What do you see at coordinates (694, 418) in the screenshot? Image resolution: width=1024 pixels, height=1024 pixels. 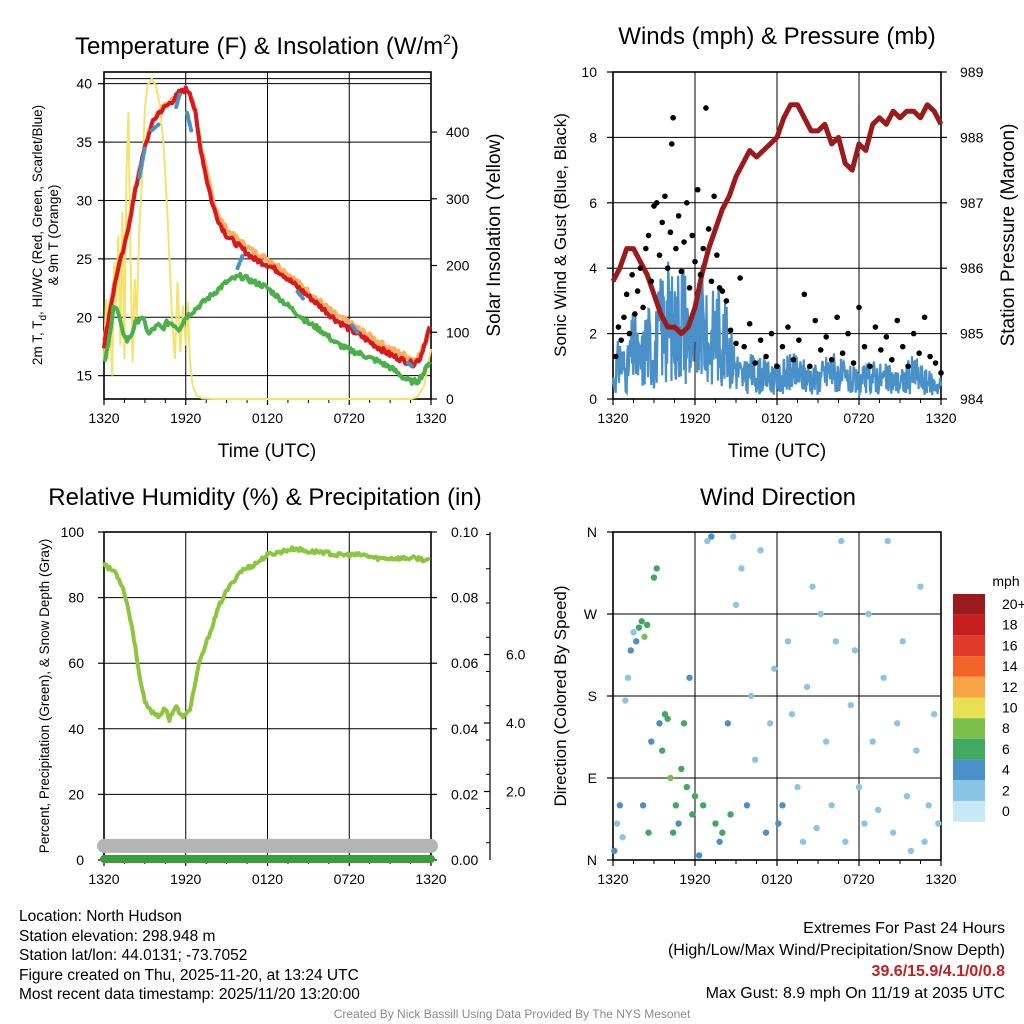 I see `winds-x-tick-label: 1920` at bounding box center [694, 418].